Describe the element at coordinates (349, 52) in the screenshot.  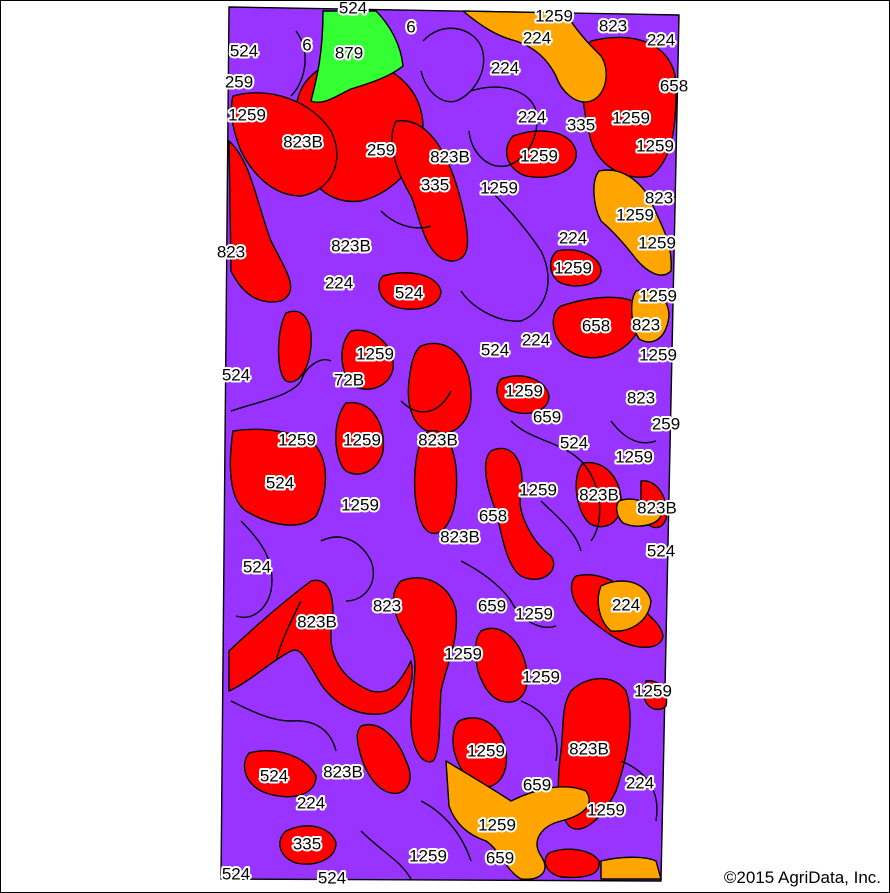
I see `map-unit-label: 879` at that location.